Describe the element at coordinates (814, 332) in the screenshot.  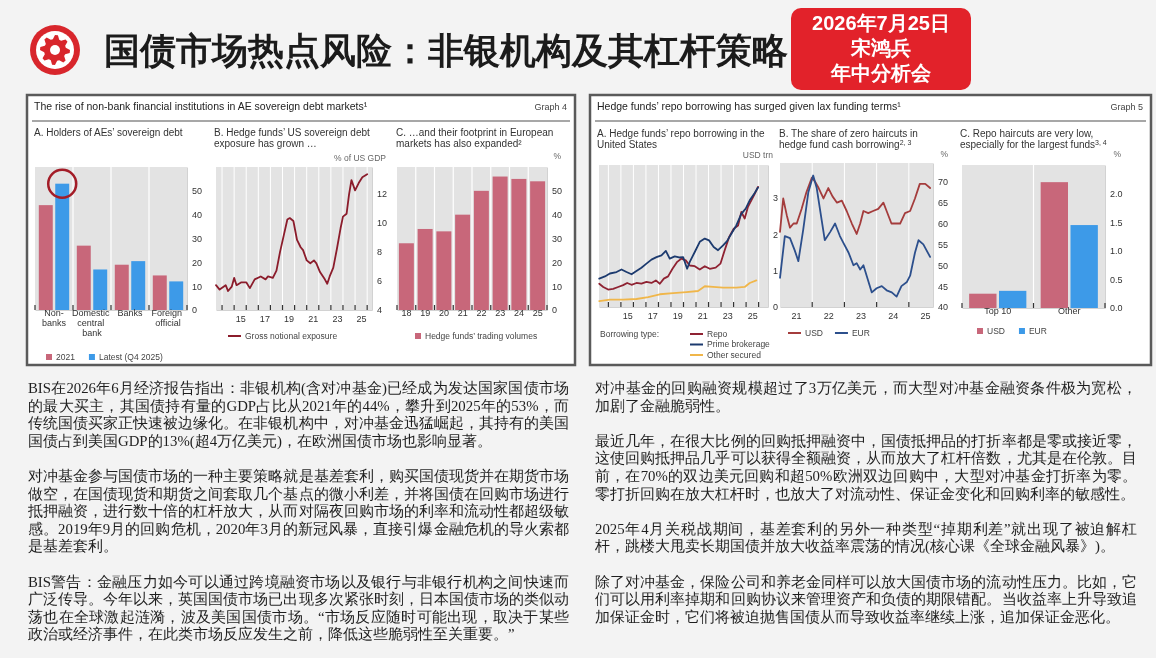
I see `legend-label: USD` at that location.